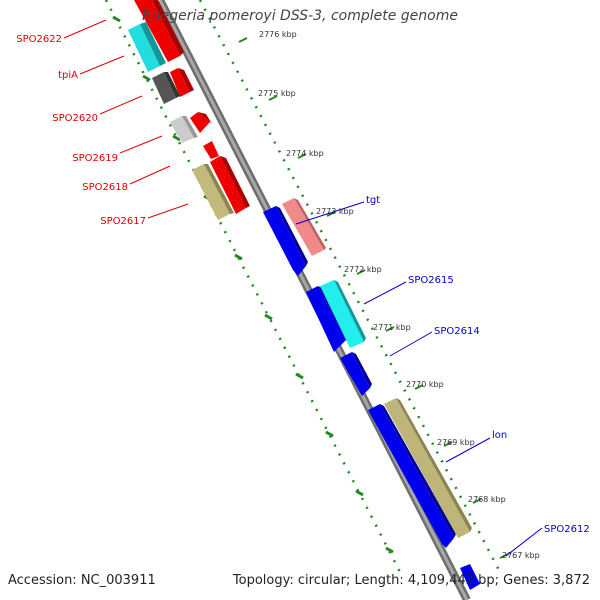 The height and width of the screenshot is (600, 600). Describe the element at coordinates (105, 187) in the screenshot. I see `gene-label-spo2618: SPO2618` at that location.